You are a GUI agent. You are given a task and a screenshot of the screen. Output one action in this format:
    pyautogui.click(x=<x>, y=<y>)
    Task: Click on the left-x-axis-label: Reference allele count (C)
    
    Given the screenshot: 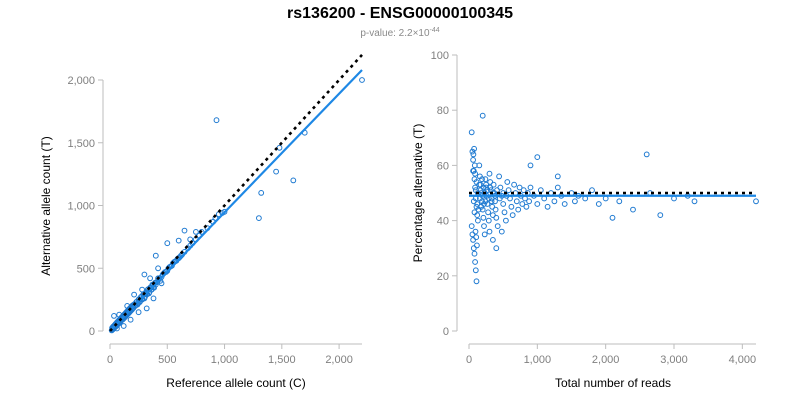 What is the action you would take?
    pyautogui.click(x=235, y=383)
    